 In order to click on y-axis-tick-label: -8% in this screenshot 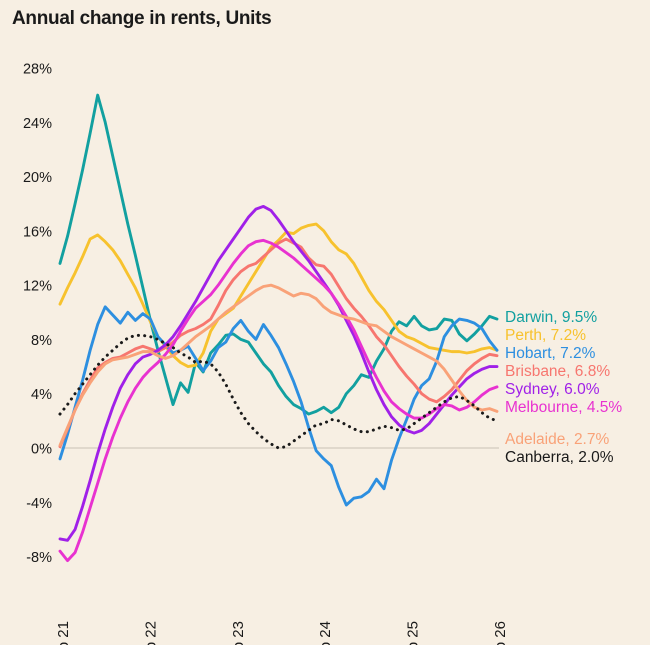, I will do `click(39, 558)`.